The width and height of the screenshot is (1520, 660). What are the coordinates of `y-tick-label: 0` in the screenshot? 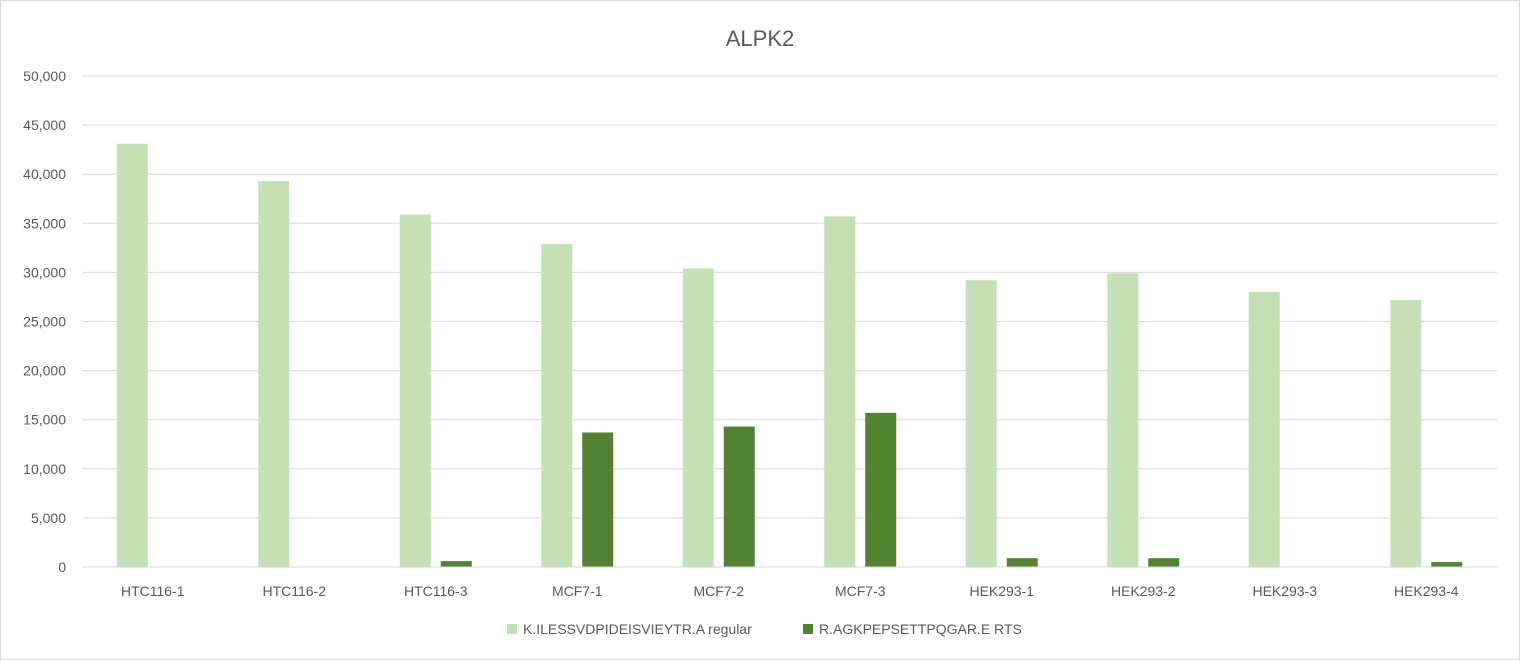 It's located at (62, 567).